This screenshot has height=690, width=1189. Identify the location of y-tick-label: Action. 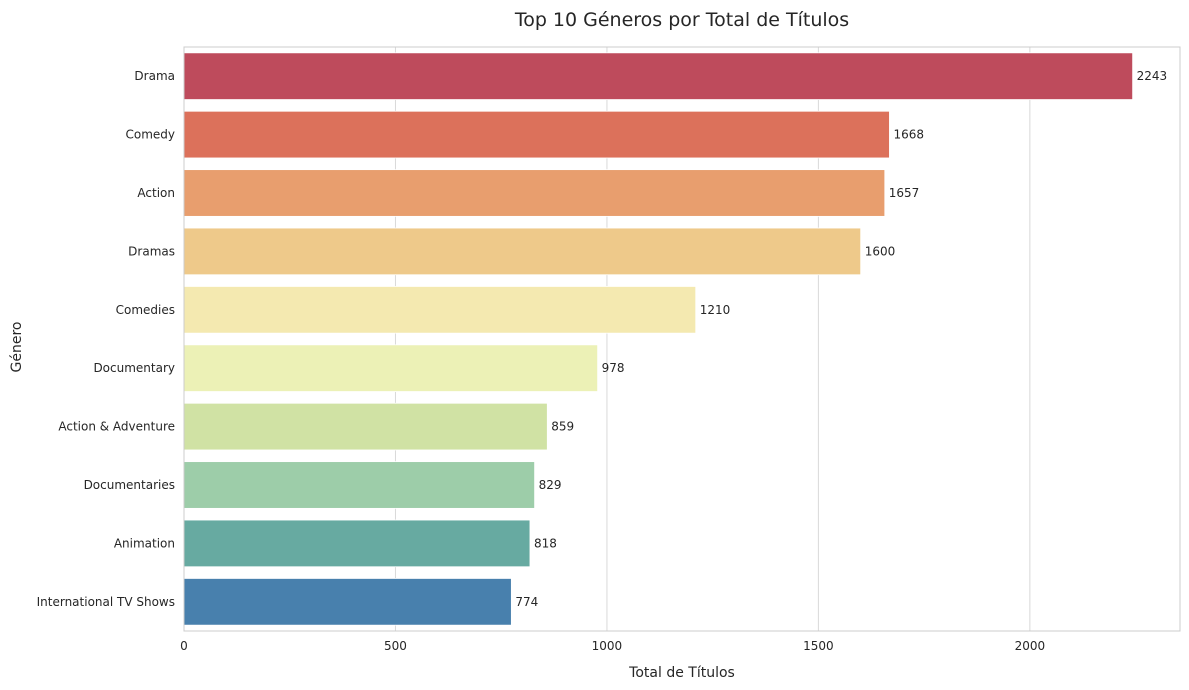
(156, 193).